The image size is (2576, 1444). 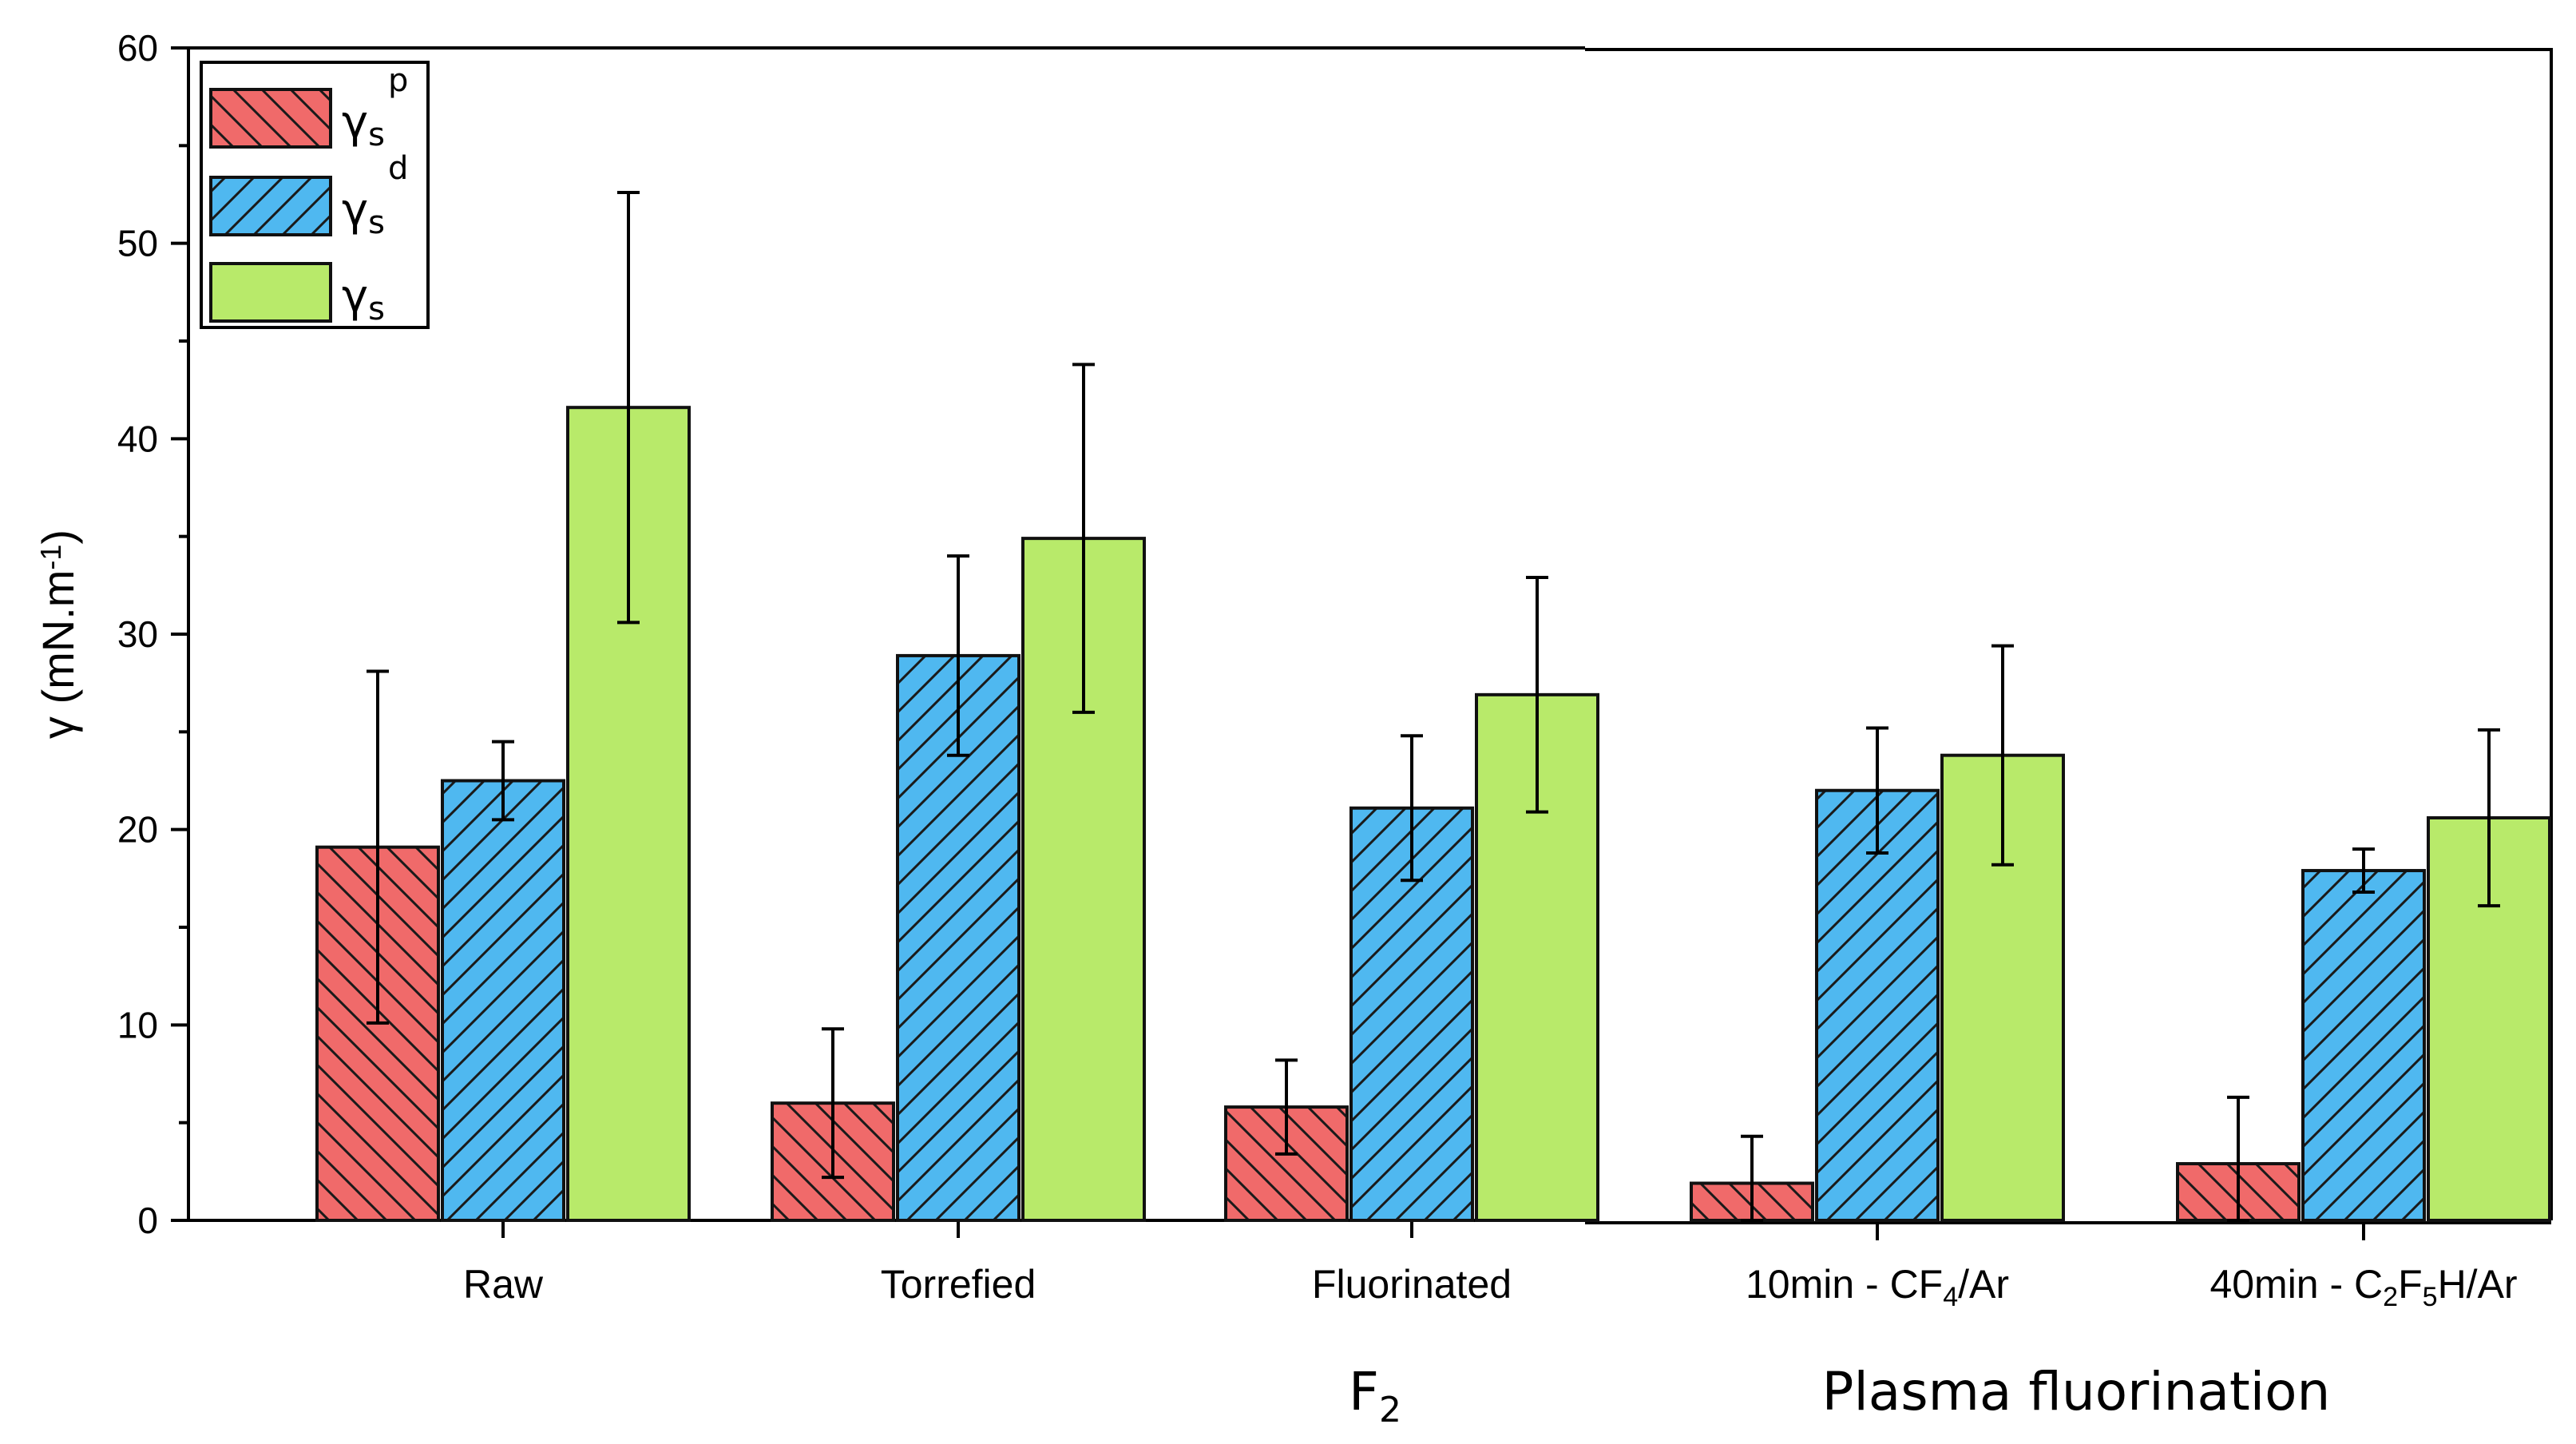 I want to click on y-tick-label: 30, so click(x=137, y=634).